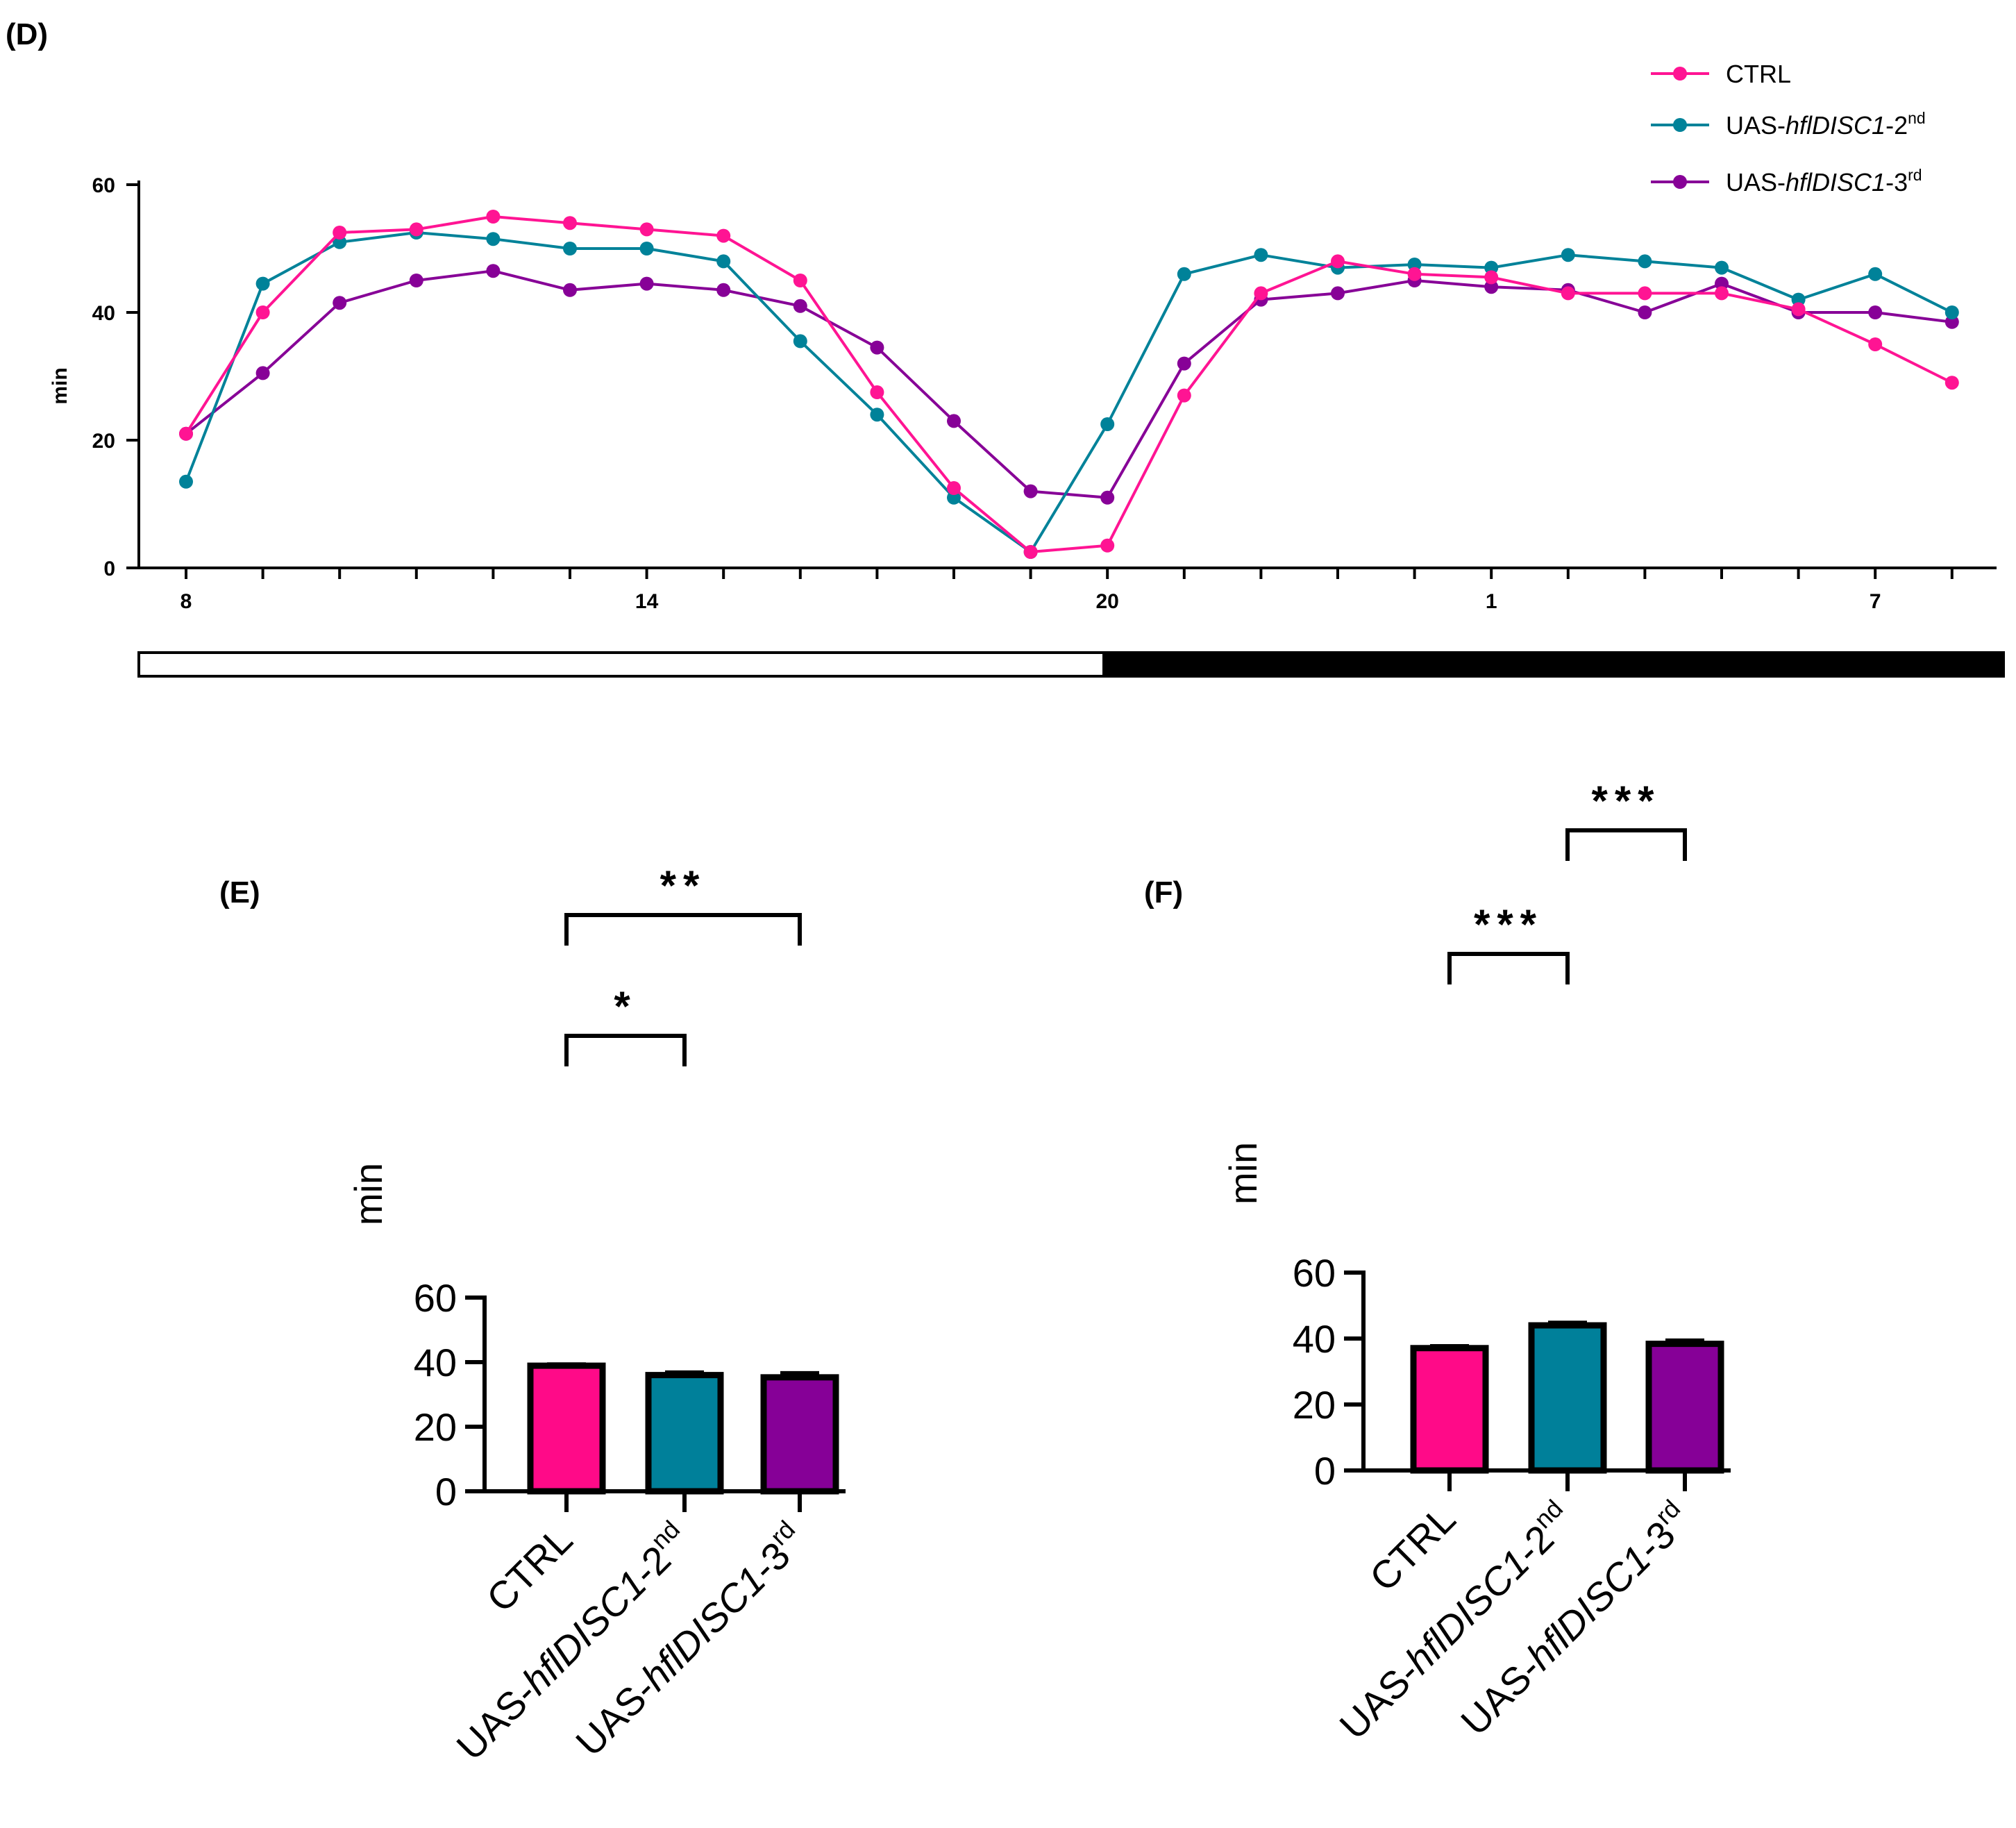 Image resolution: width=2016 pixels, height=1828 pixels. Describe the element at coordinates (683, 885) in the screenshot. I see `panel-e-significance-label: **` at that location.